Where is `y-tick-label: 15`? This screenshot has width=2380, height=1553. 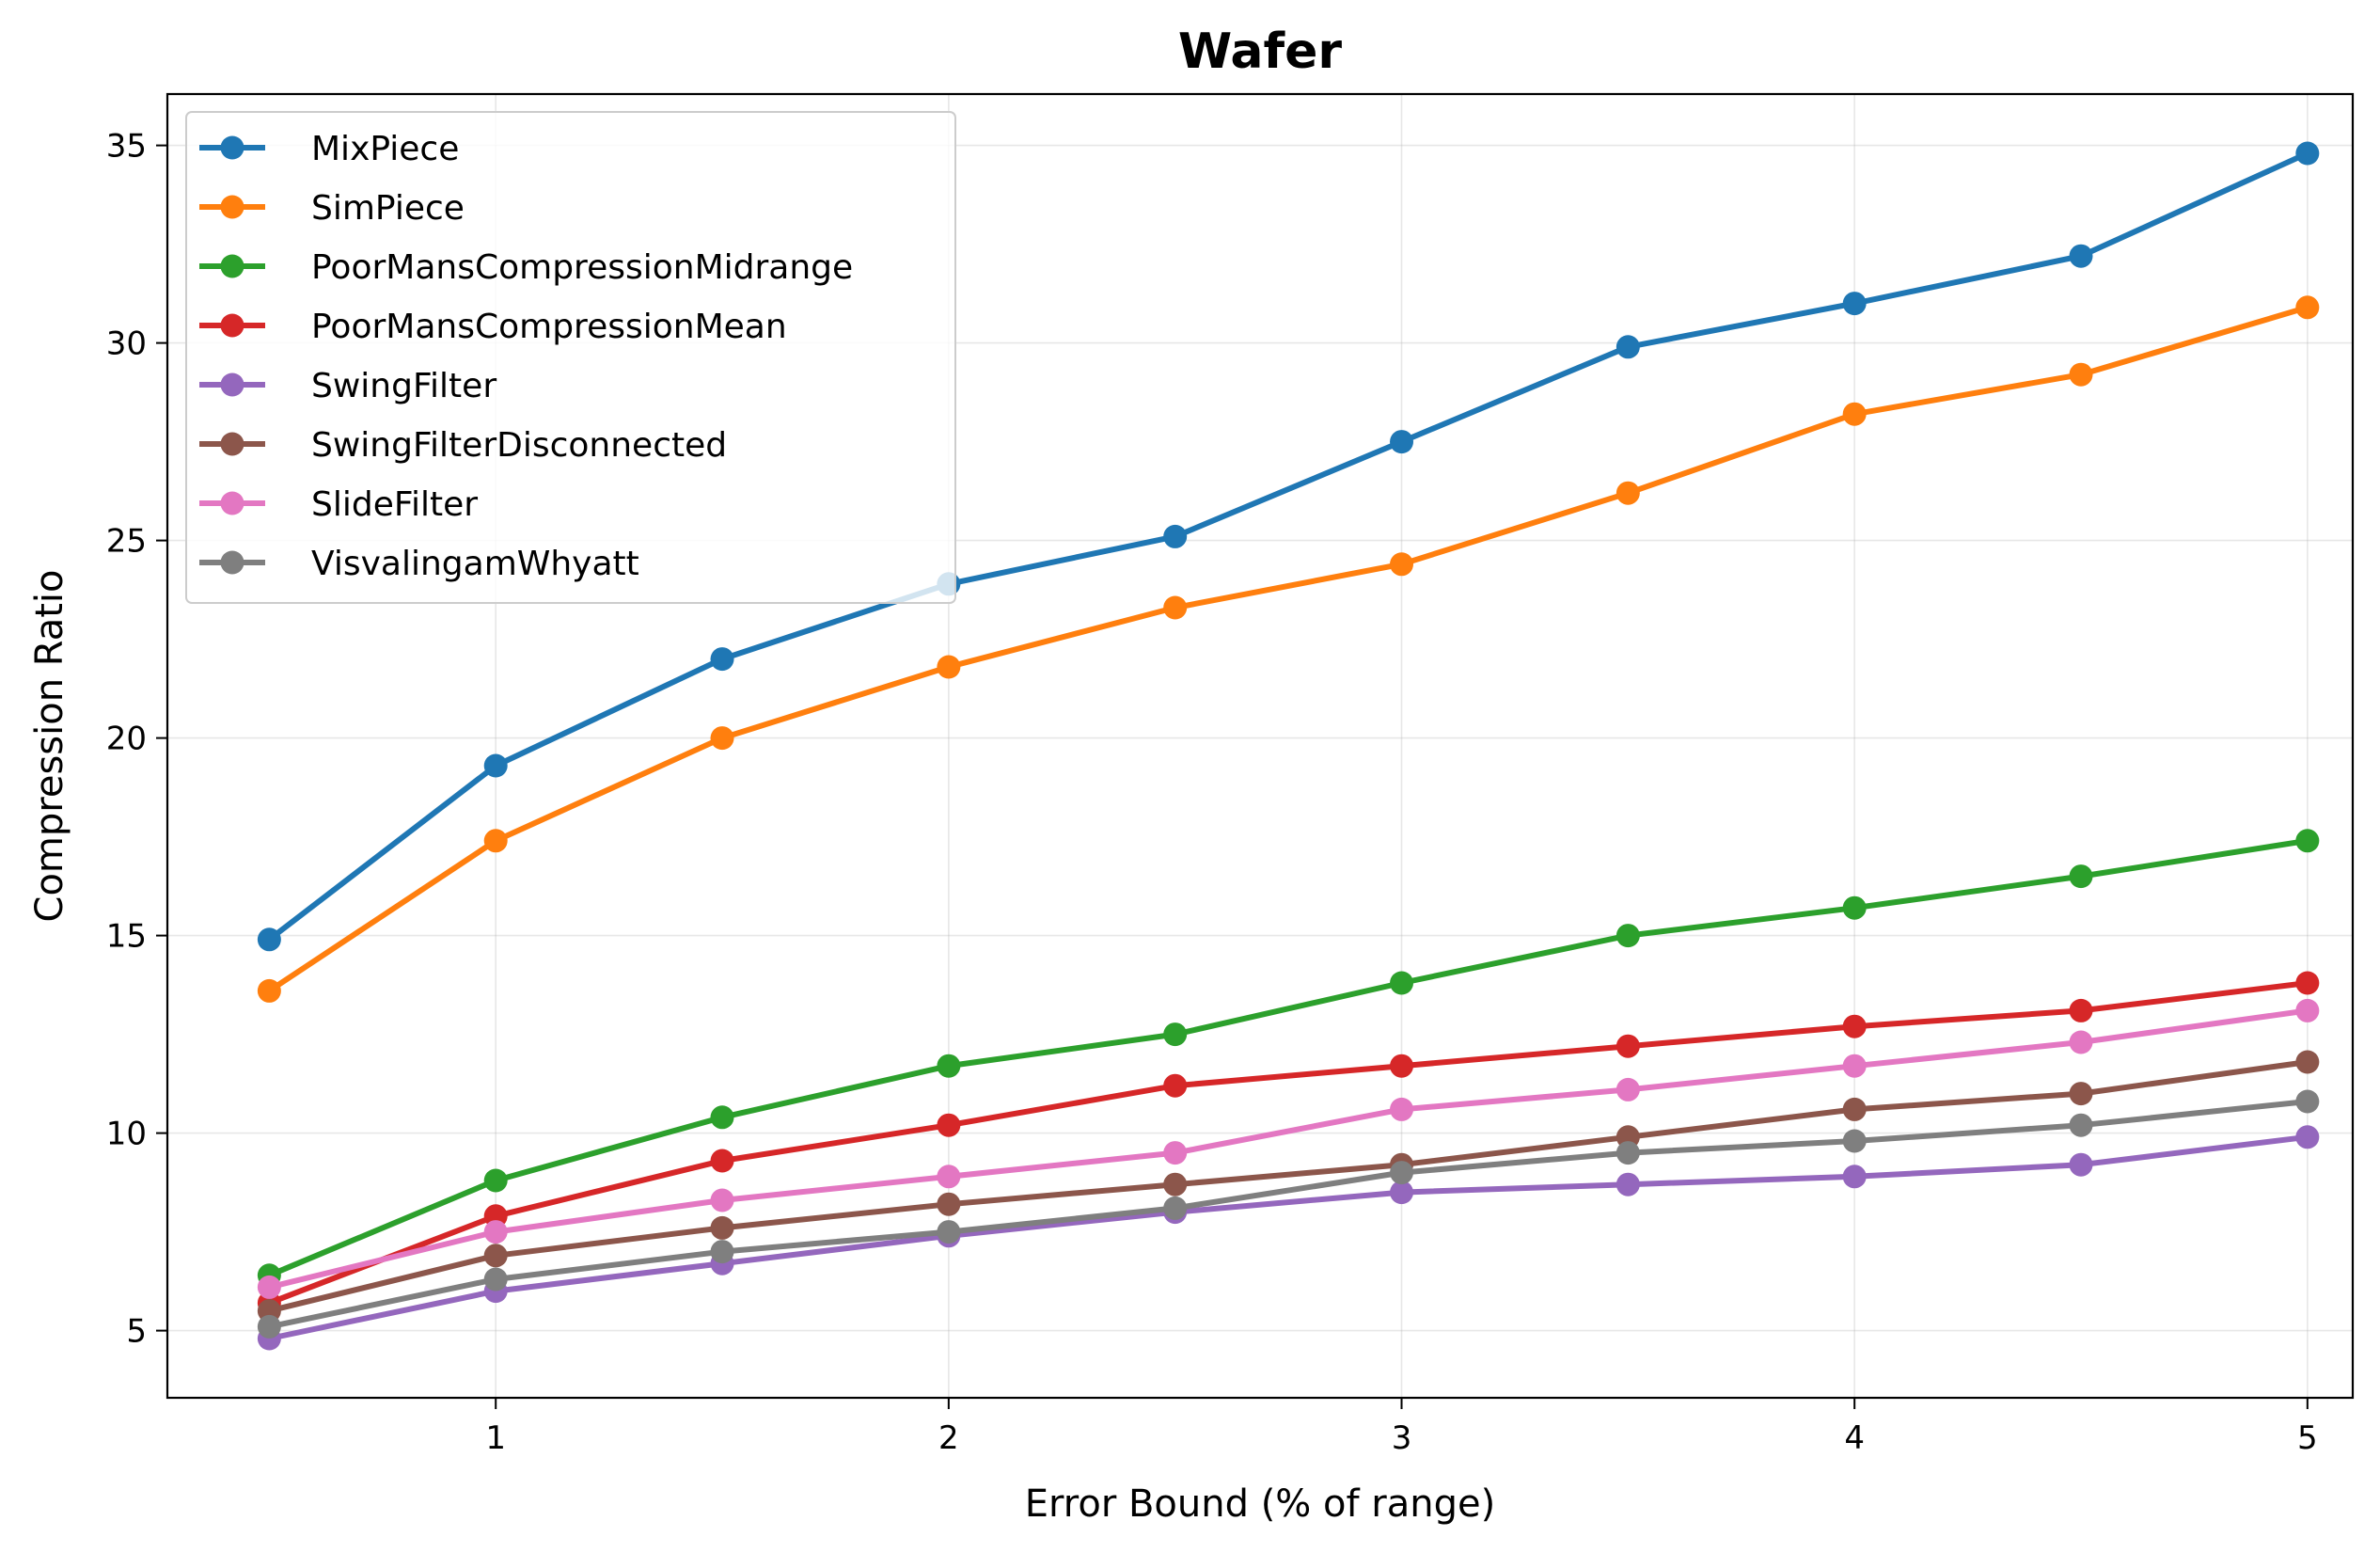 y-tick-label: 15 is located at coordinates (126, 937).